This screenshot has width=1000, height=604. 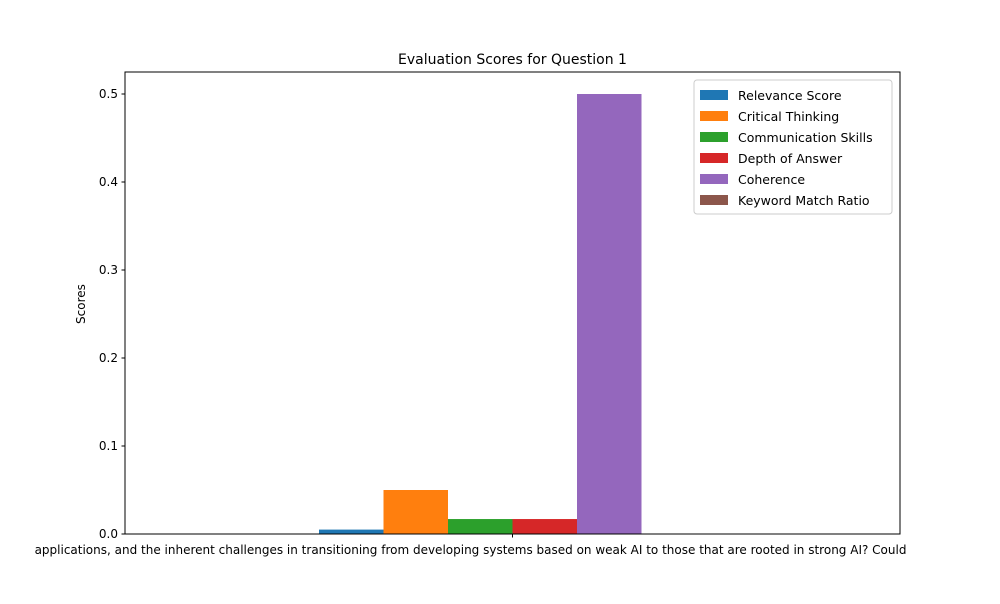 What do you see at coordinates (609, 314) in the screenshot?
I see `bar-coherence` at bounding box center [609, 314].